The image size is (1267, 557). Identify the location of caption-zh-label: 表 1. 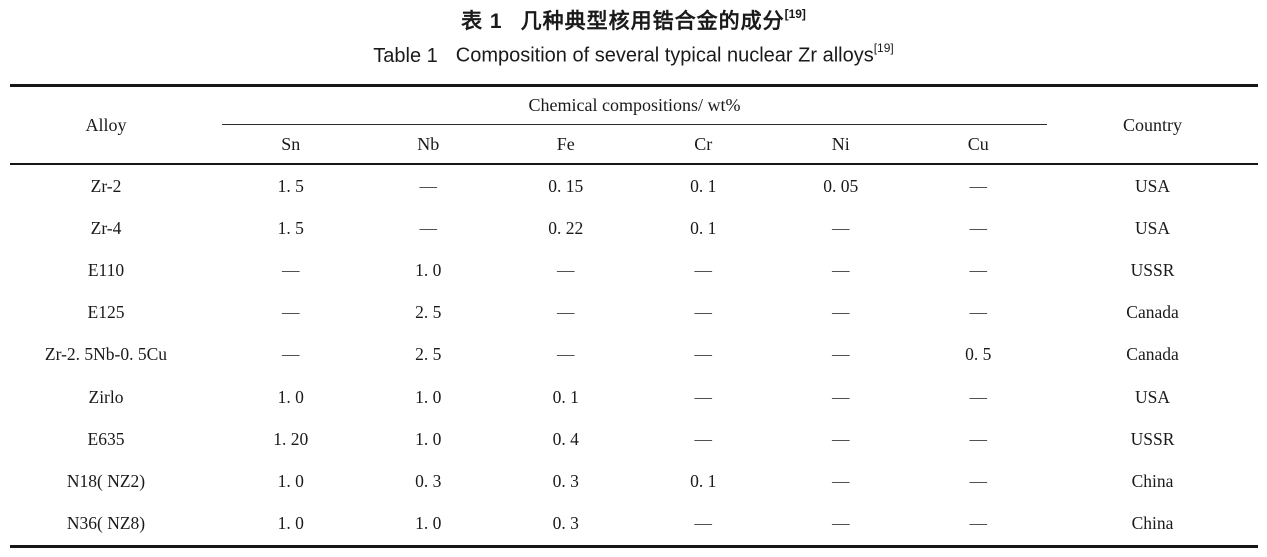
(482, 21).